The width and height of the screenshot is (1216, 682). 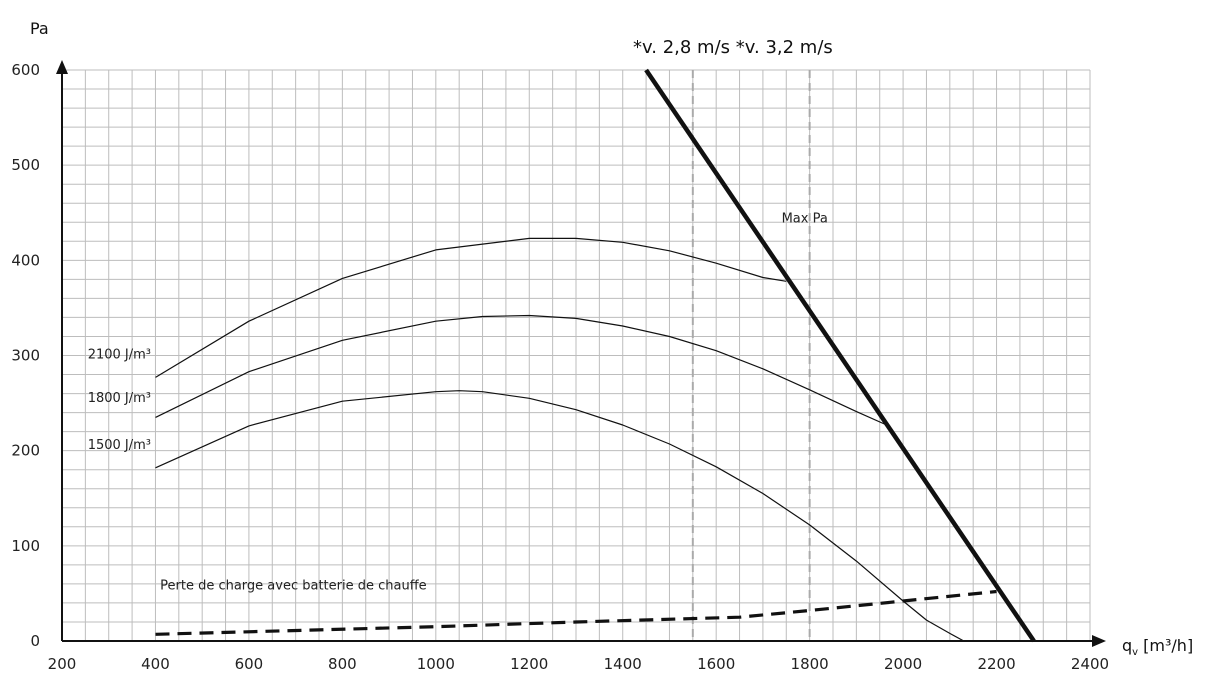 What do you see at coordinates (119, 445) in the screenshot?
I see `annotation-label: 1500 J/m³` at bounding box center [119, 445].